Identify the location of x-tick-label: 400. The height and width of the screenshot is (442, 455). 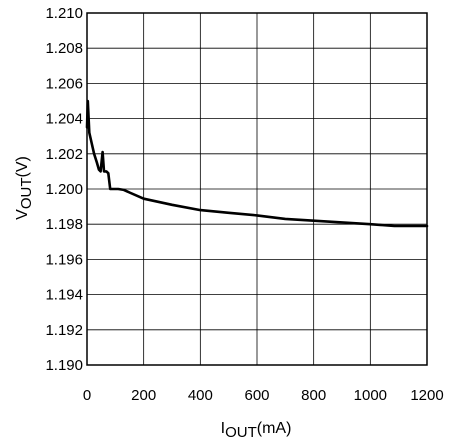
(200, 395).